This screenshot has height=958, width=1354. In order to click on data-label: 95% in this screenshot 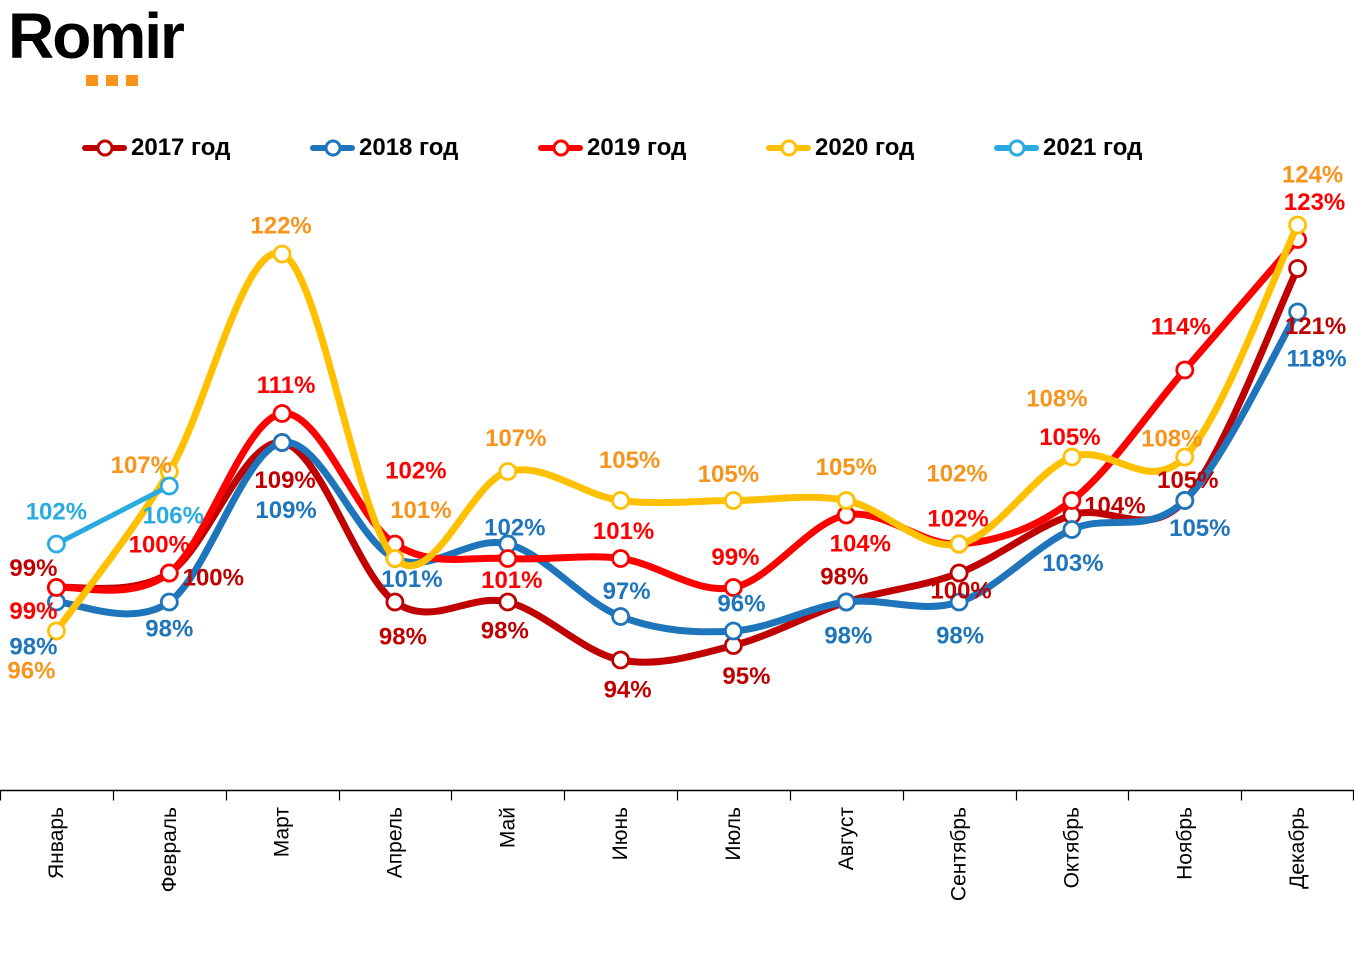, I will do `click(746, 676)`.